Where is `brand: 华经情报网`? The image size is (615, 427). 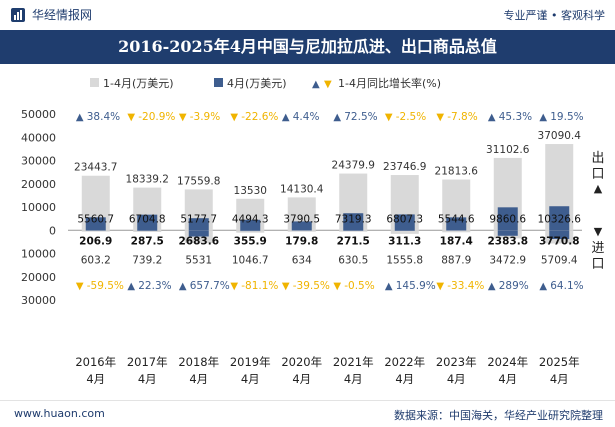
brand: 华经情报网 is located at coordinates (51, 14).